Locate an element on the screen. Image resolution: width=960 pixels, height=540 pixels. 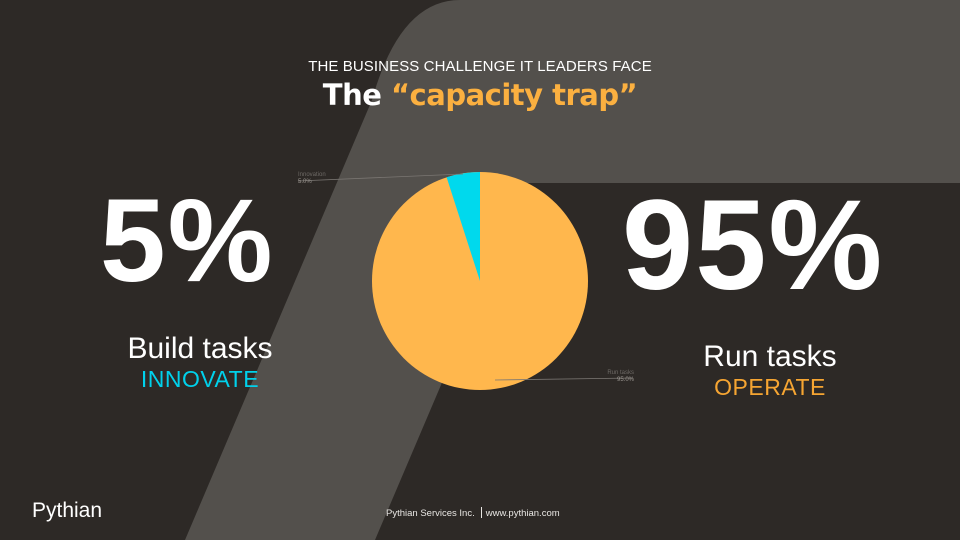
run-callout-line is located at coordinates (564, 379).